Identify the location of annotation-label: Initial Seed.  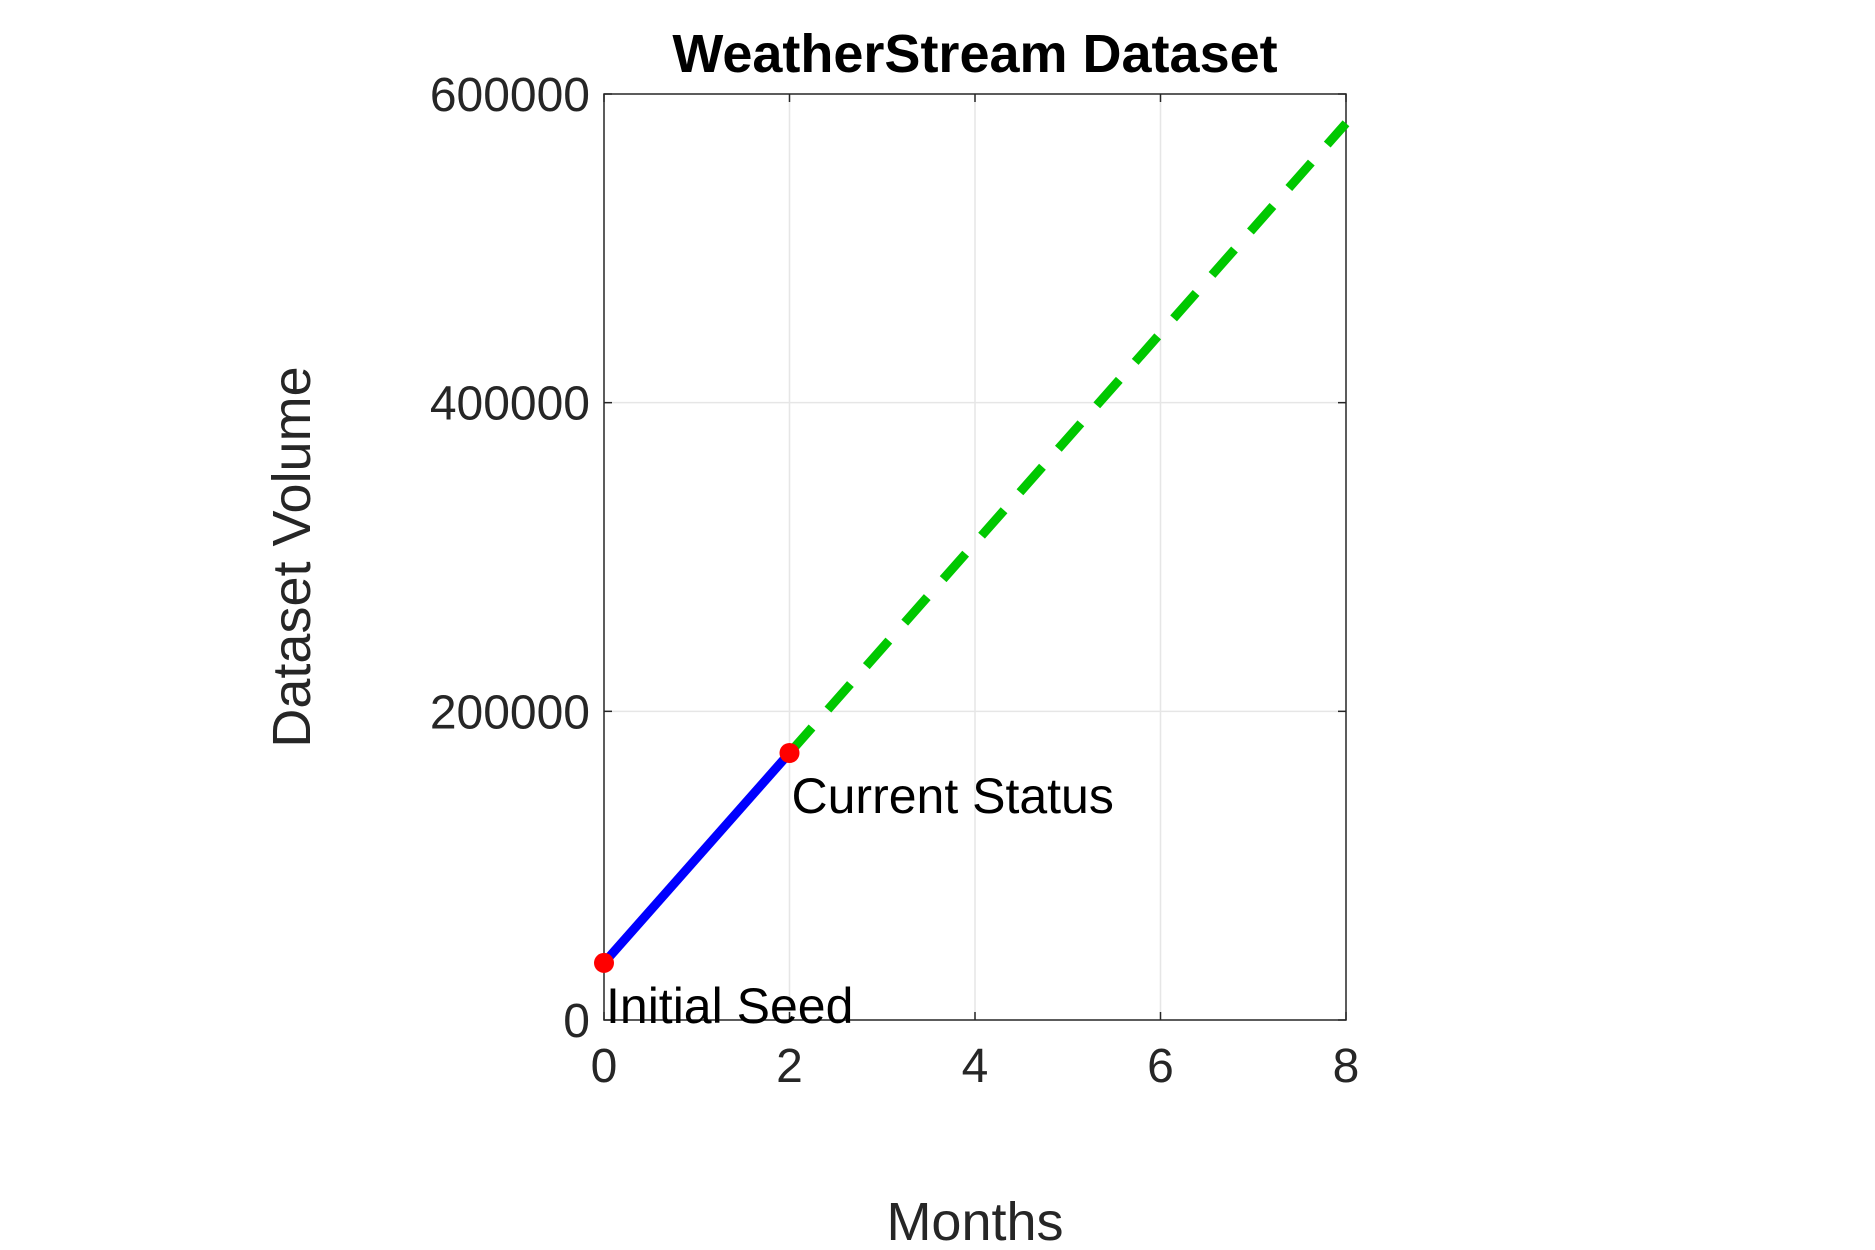
(729, 1006).